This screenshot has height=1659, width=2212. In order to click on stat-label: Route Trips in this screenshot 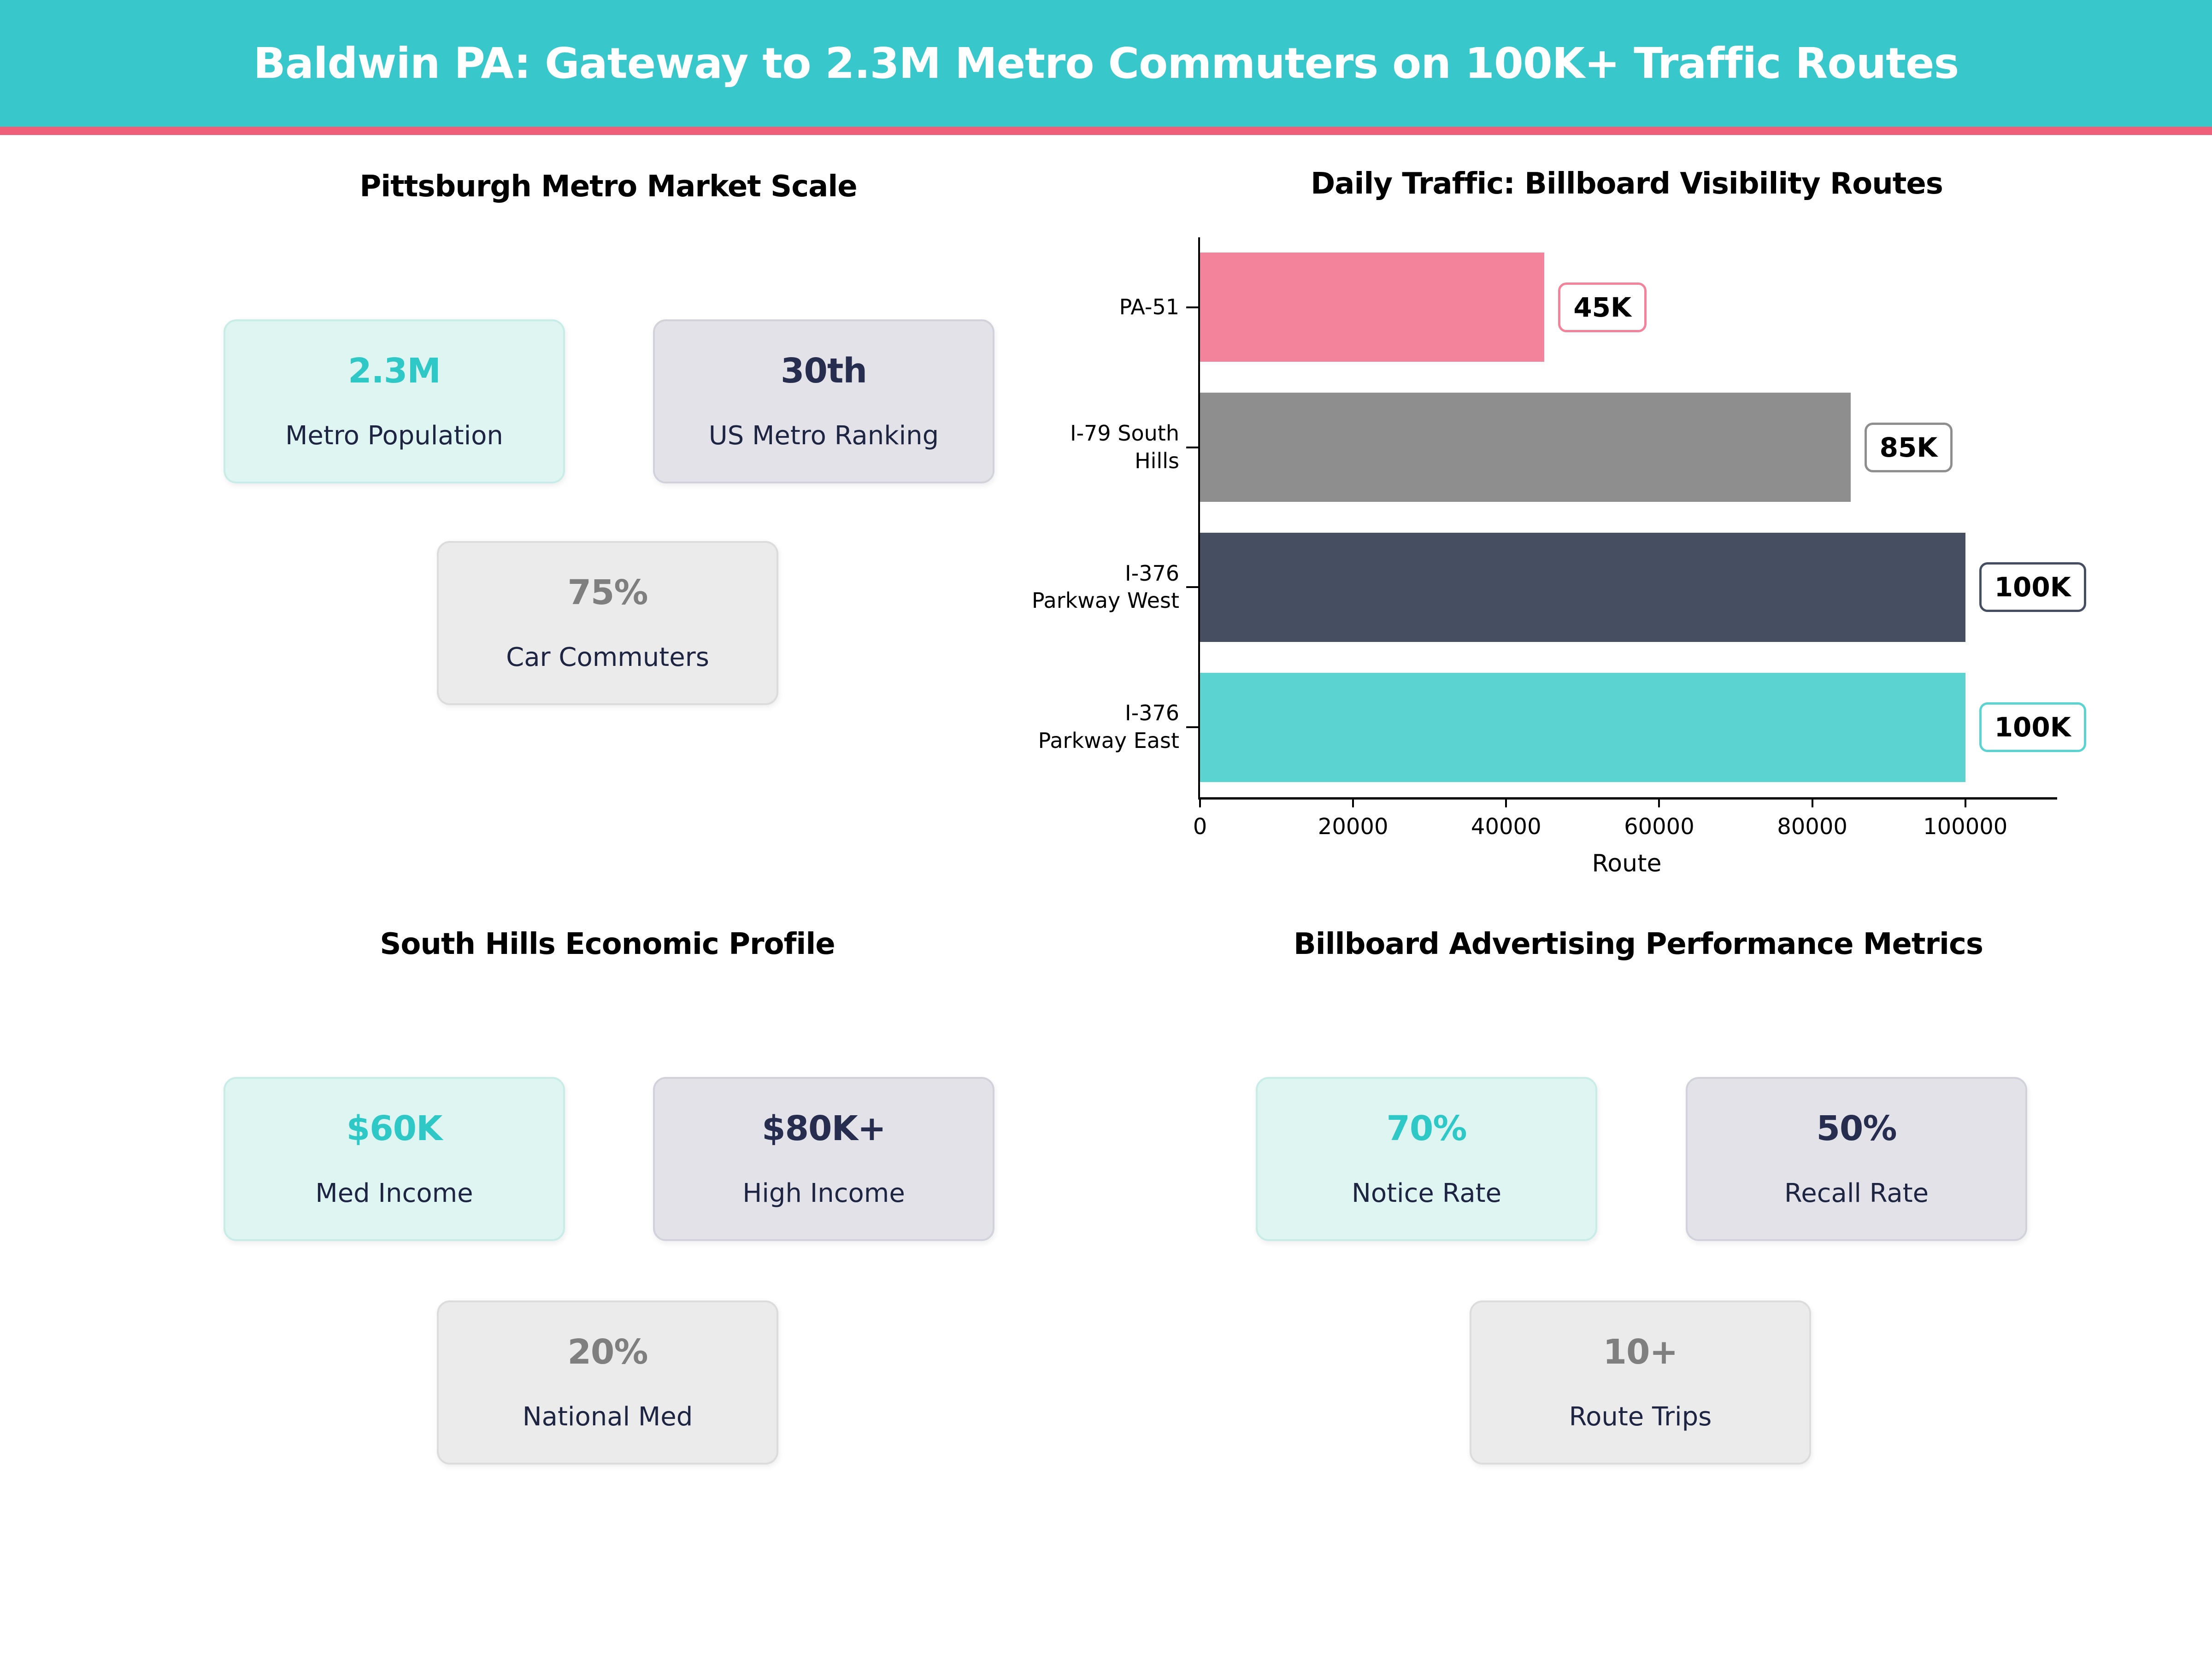, I will do `click(1640, 1417)`.